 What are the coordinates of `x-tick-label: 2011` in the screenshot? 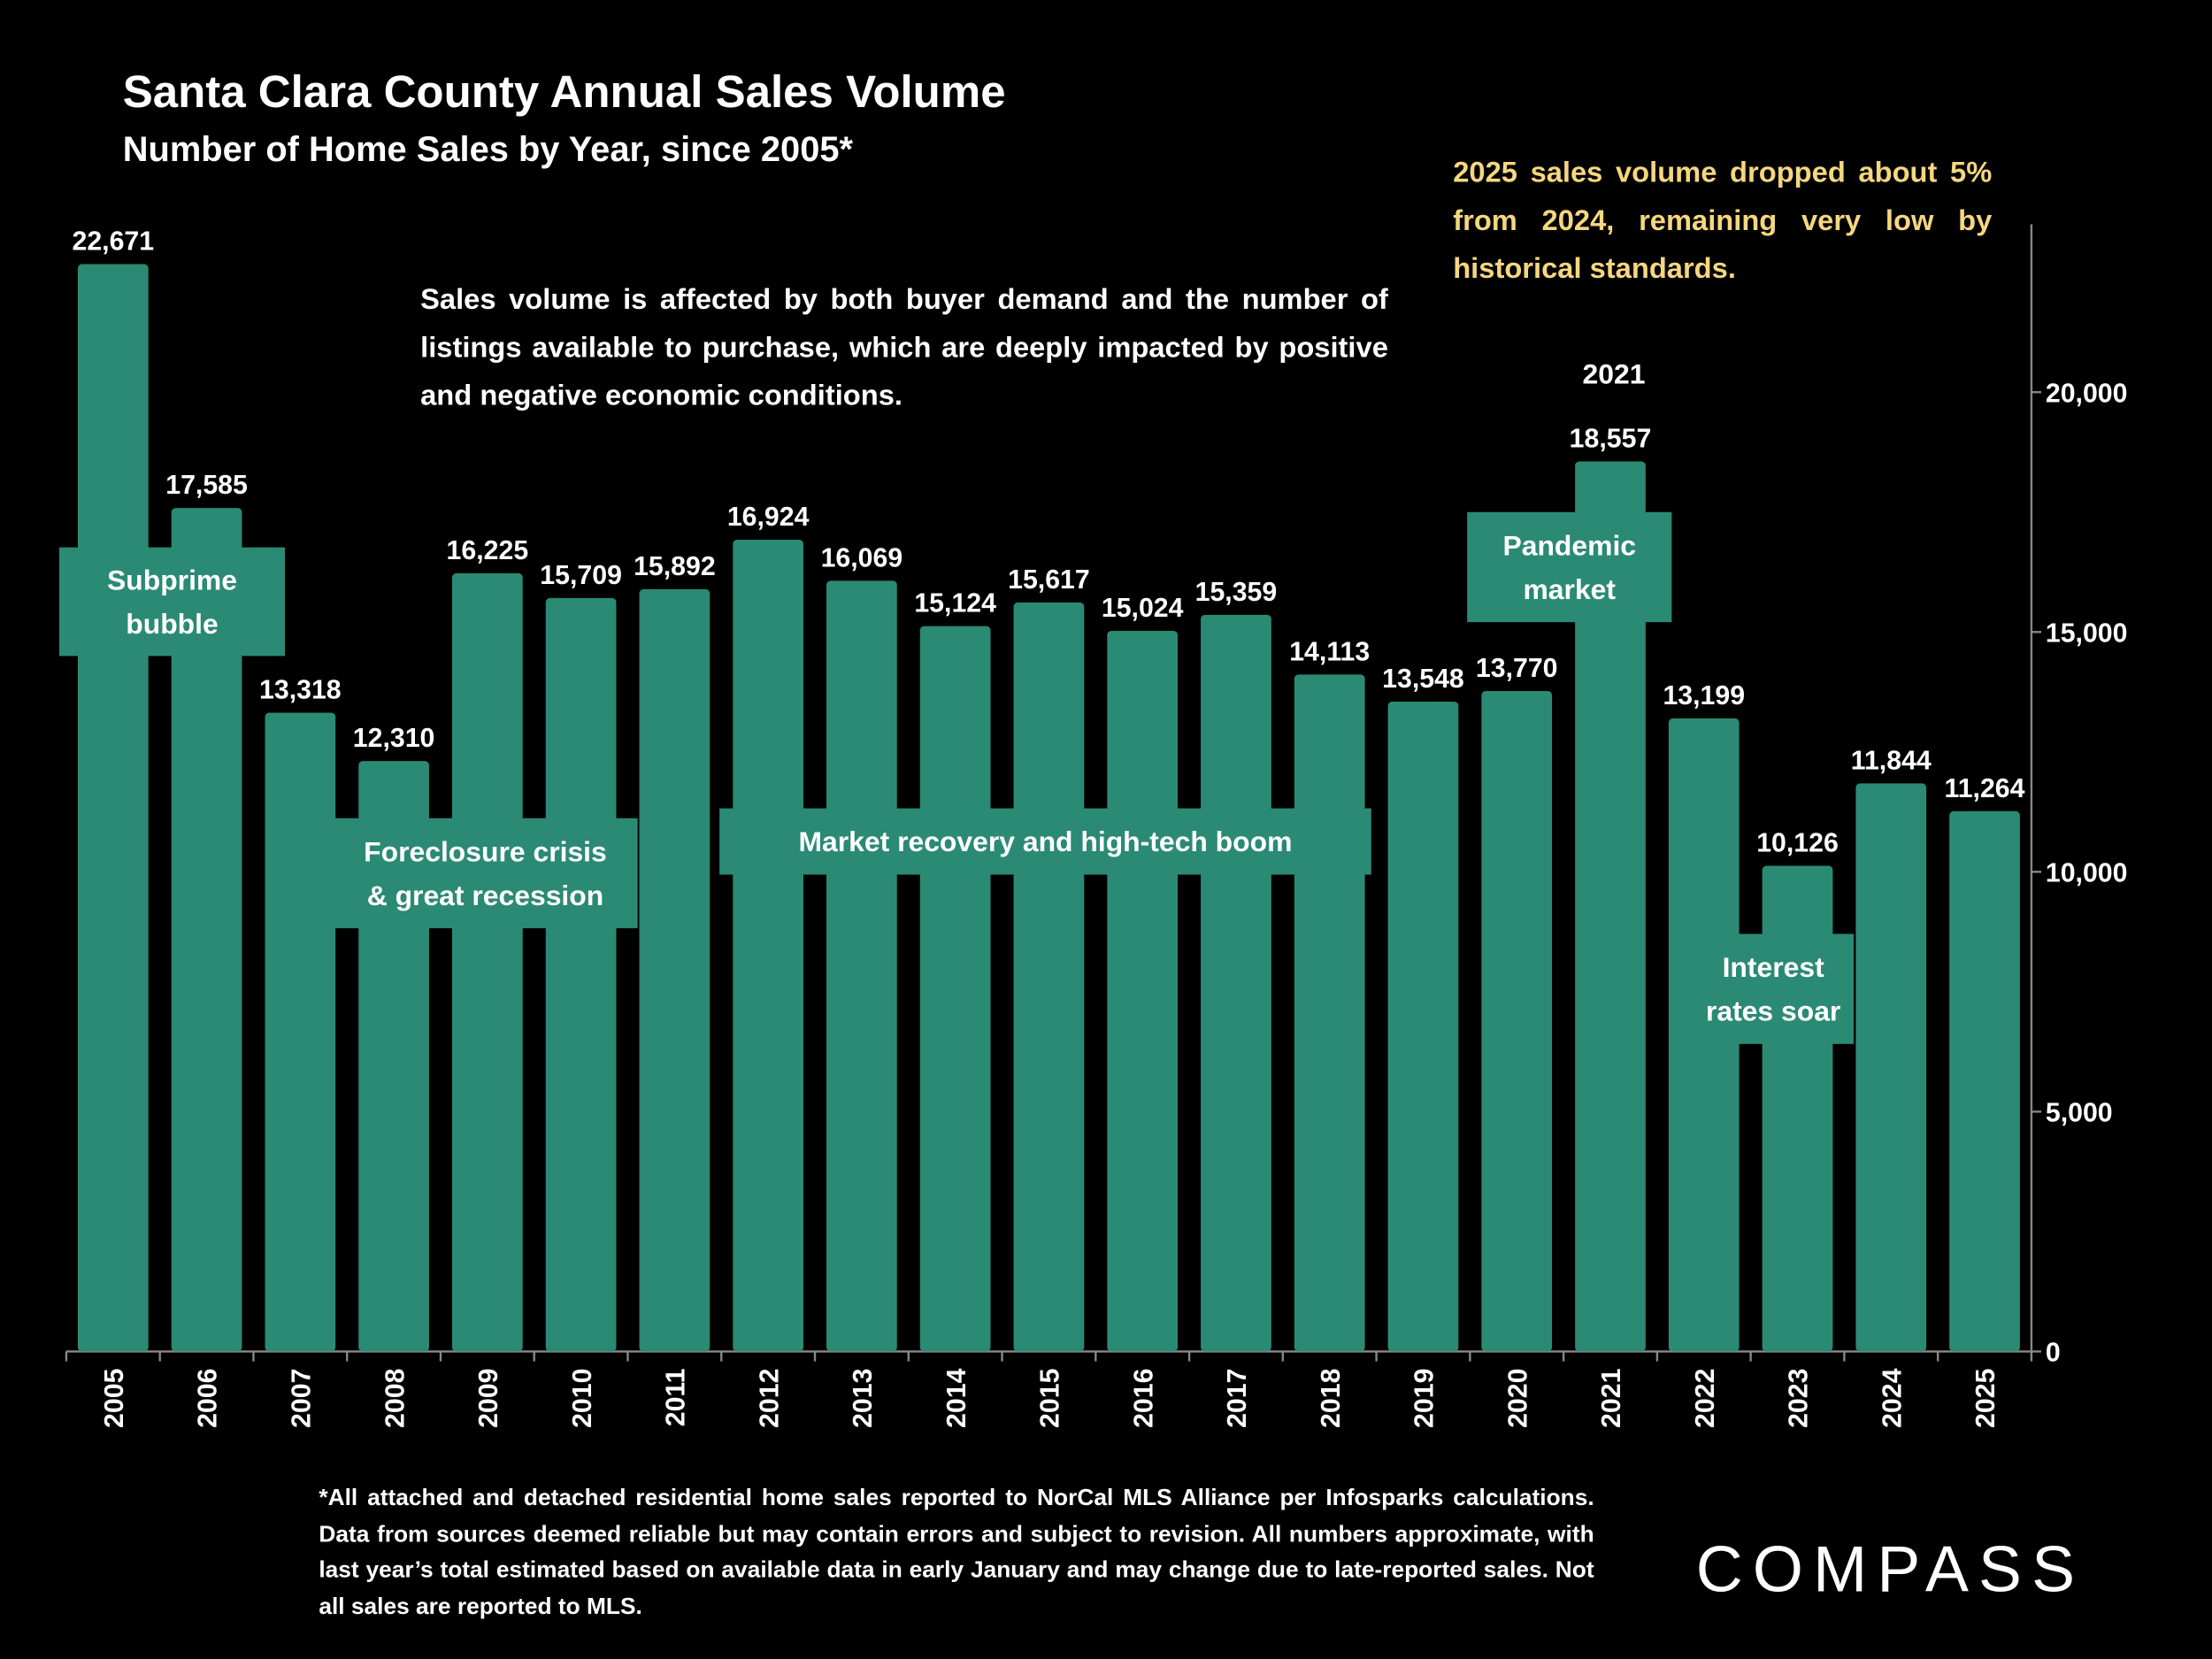 It's located at (677, 1398).